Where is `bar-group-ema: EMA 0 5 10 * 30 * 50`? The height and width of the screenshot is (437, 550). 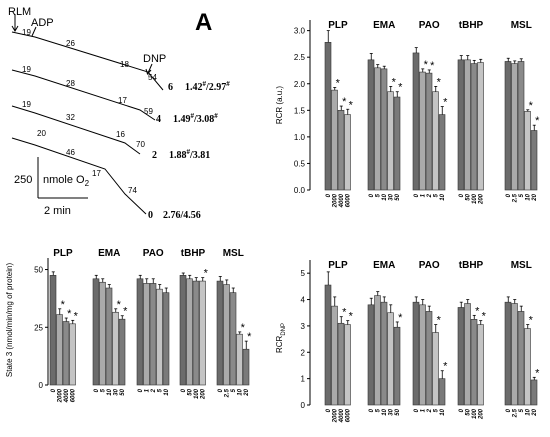 bar-group-ema: EMA 0 5 10 * 30 * 50 is located at coordinates (110, 322).